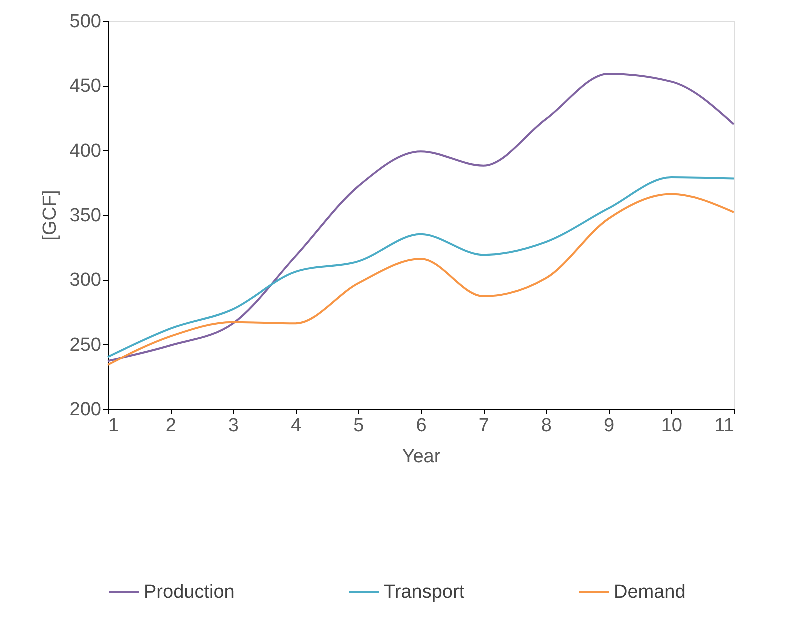 Image resolution: width=805 pixels, height=622 pixels. Describe the element at coordinates (671, 426) in the screenshot. I see `x-tick-label: 10` at that location.